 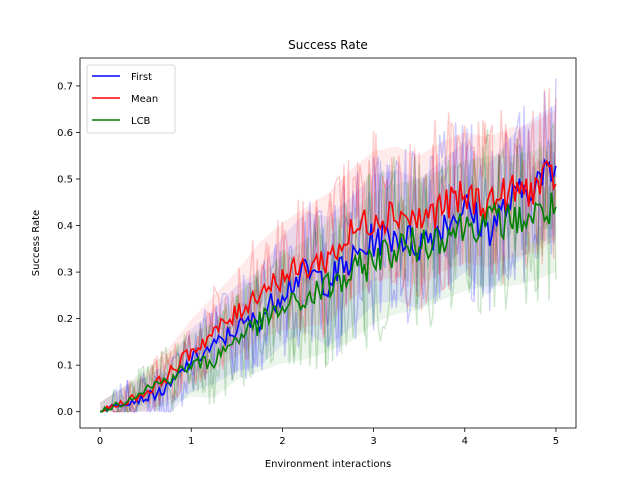 What do you see at coordinates (65, 412) in the screenshot?
I see `y-tick-label: 0.0` at bounding box center [65, 412].